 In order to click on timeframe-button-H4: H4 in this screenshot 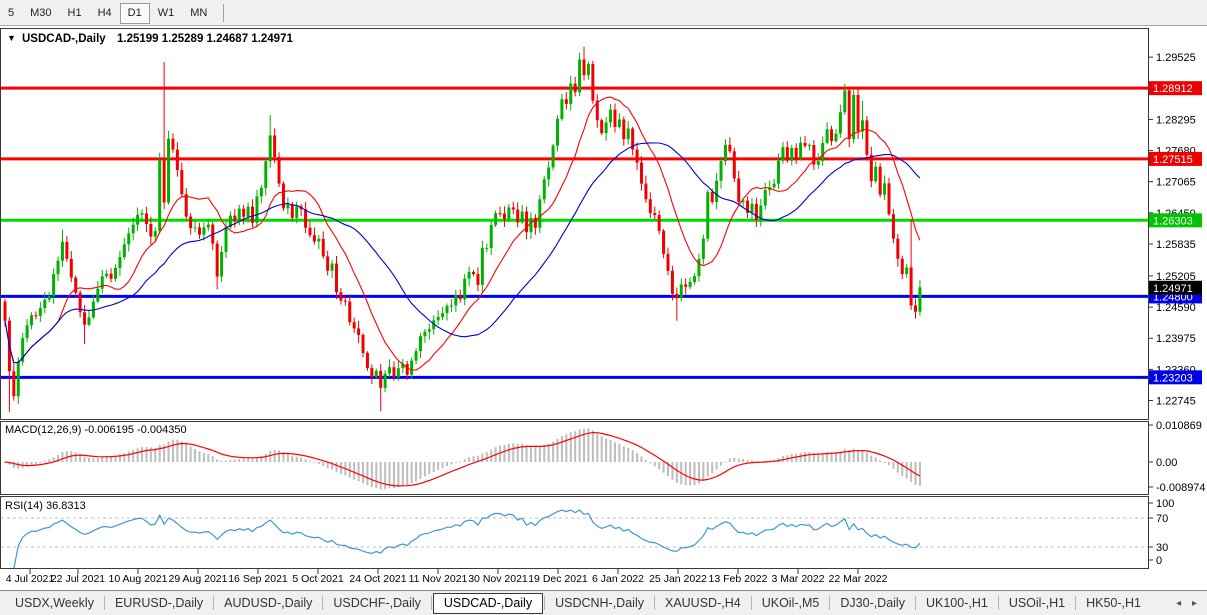, I will do `click(104, 12)`.